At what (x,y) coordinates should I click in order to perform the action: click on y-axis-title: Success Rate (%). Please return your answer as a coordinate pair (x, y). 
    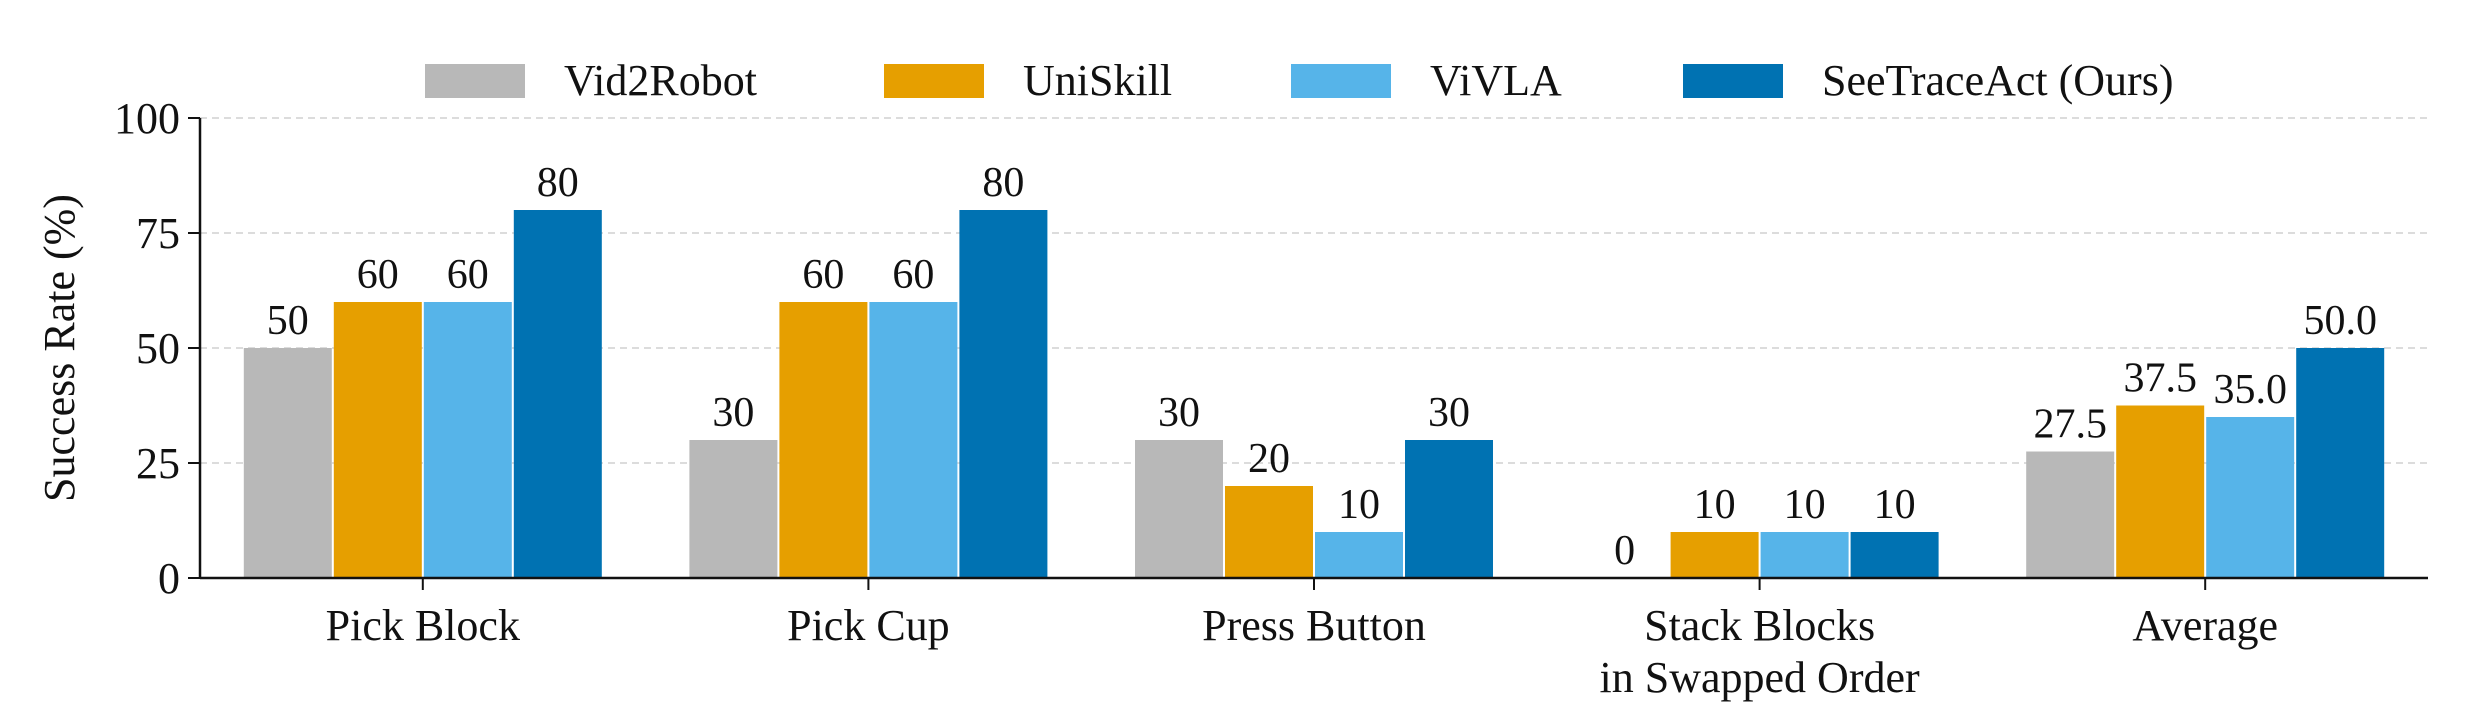
    Looking at the image, I should click on (59, 348).